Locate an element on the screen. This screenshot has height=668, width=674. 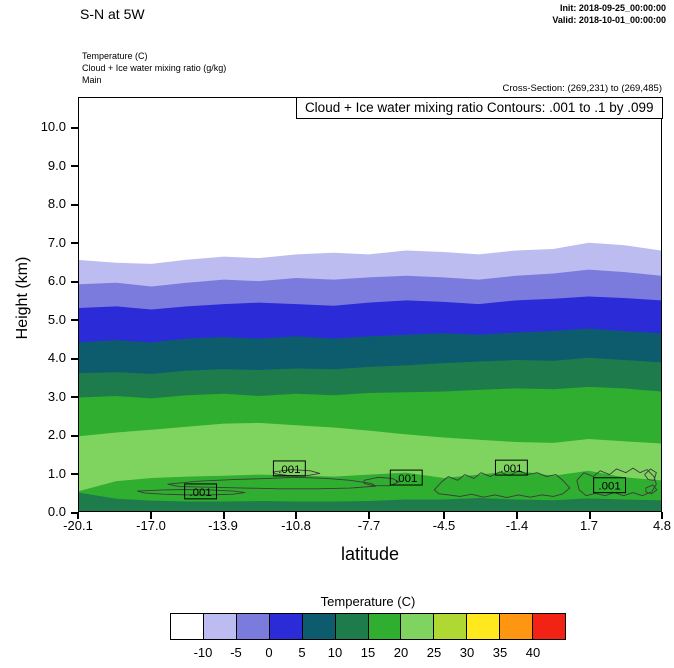
plot-main-title: S-N at 5W is located at coordinates (112, 14).